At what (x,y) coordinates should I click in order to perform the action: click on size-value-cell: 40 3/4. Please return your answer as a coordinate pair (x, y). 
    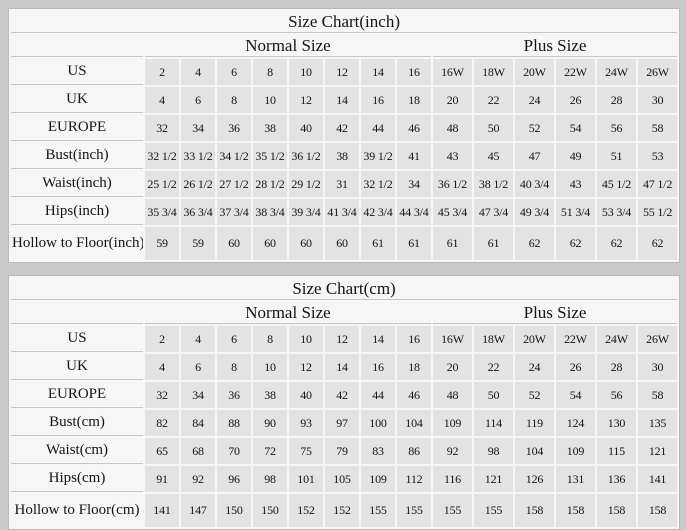
    Looking at the image, I should click on (534, 184).